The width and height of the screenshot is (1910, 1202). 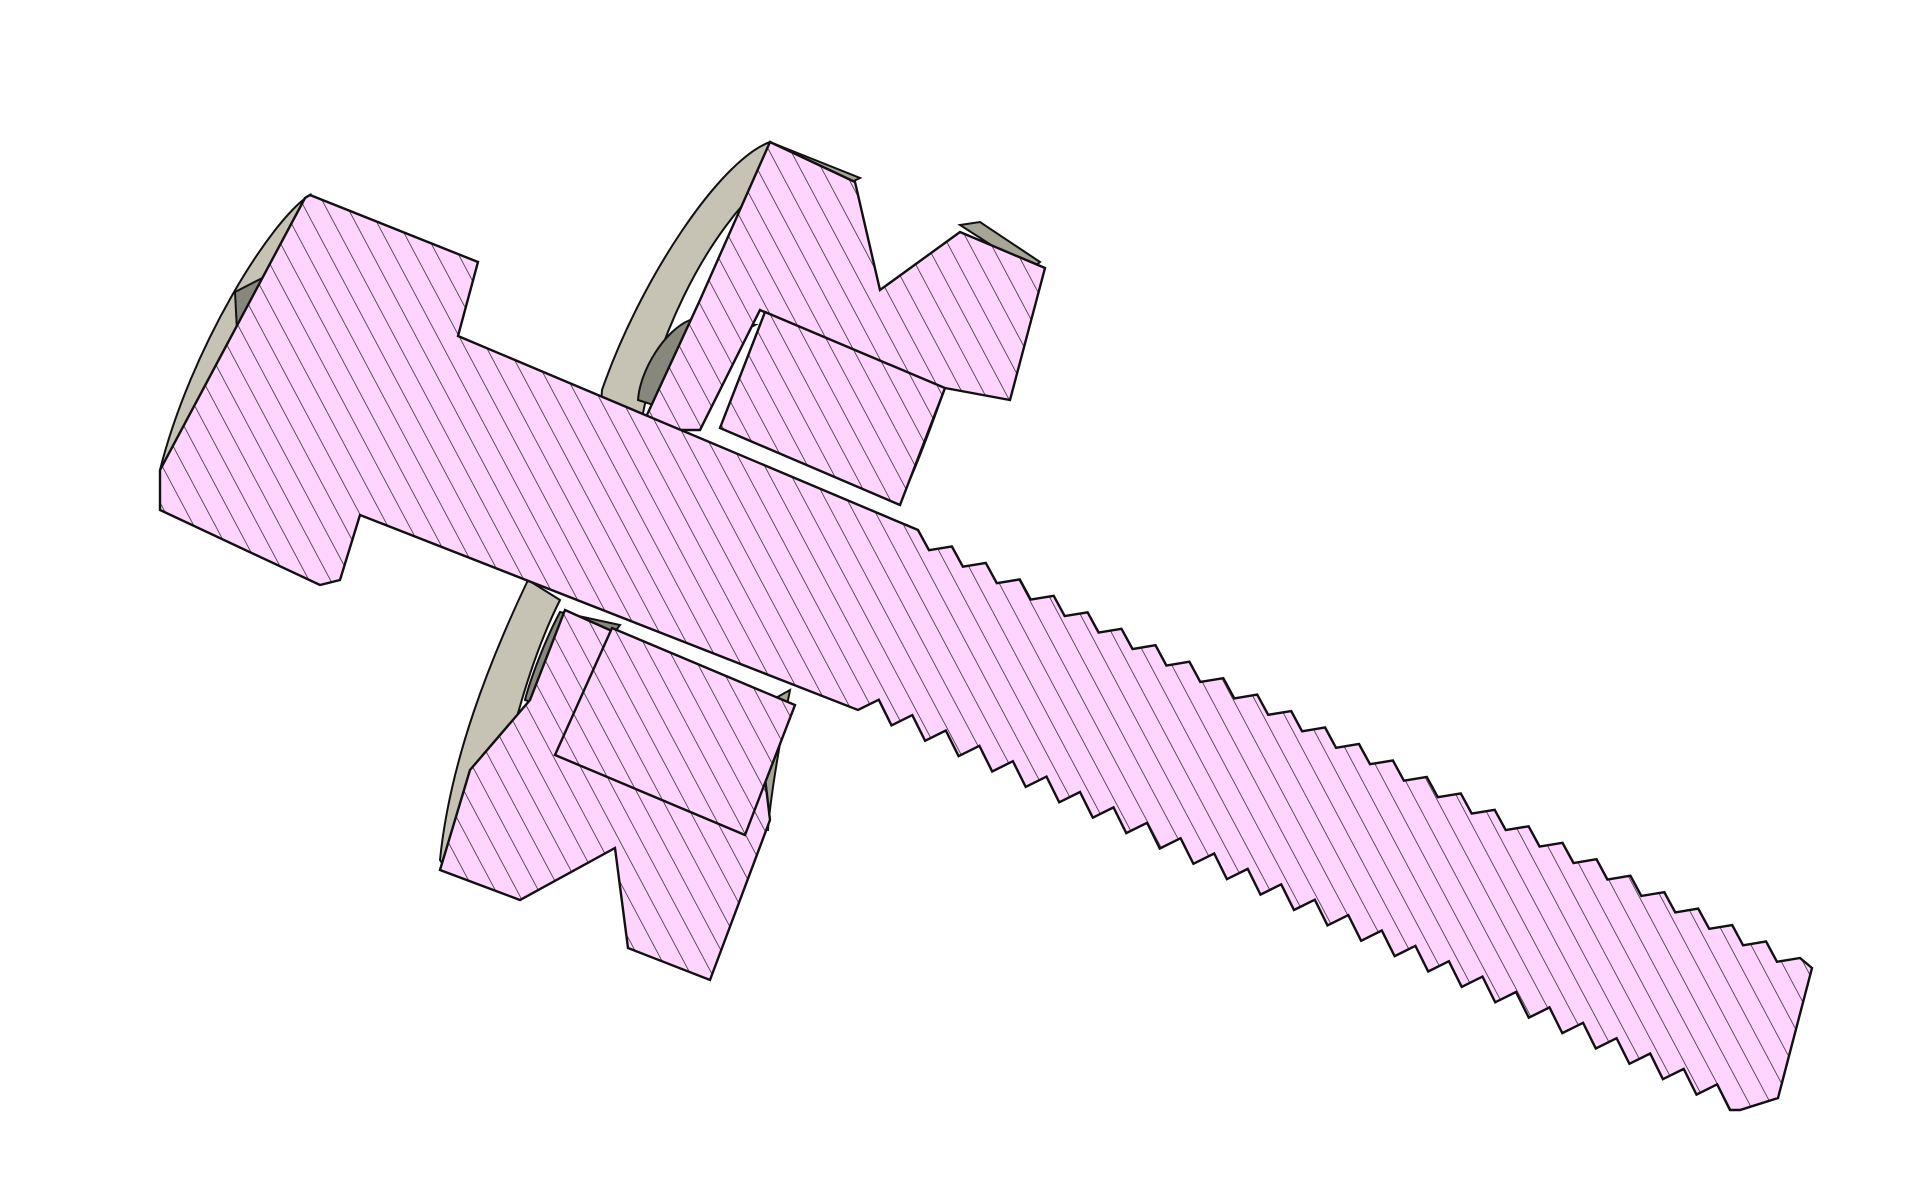 What do you see at coordinates (832, 408) in the screenshot?
I see `bushing-section-upper` at bounding box center [832, 408].